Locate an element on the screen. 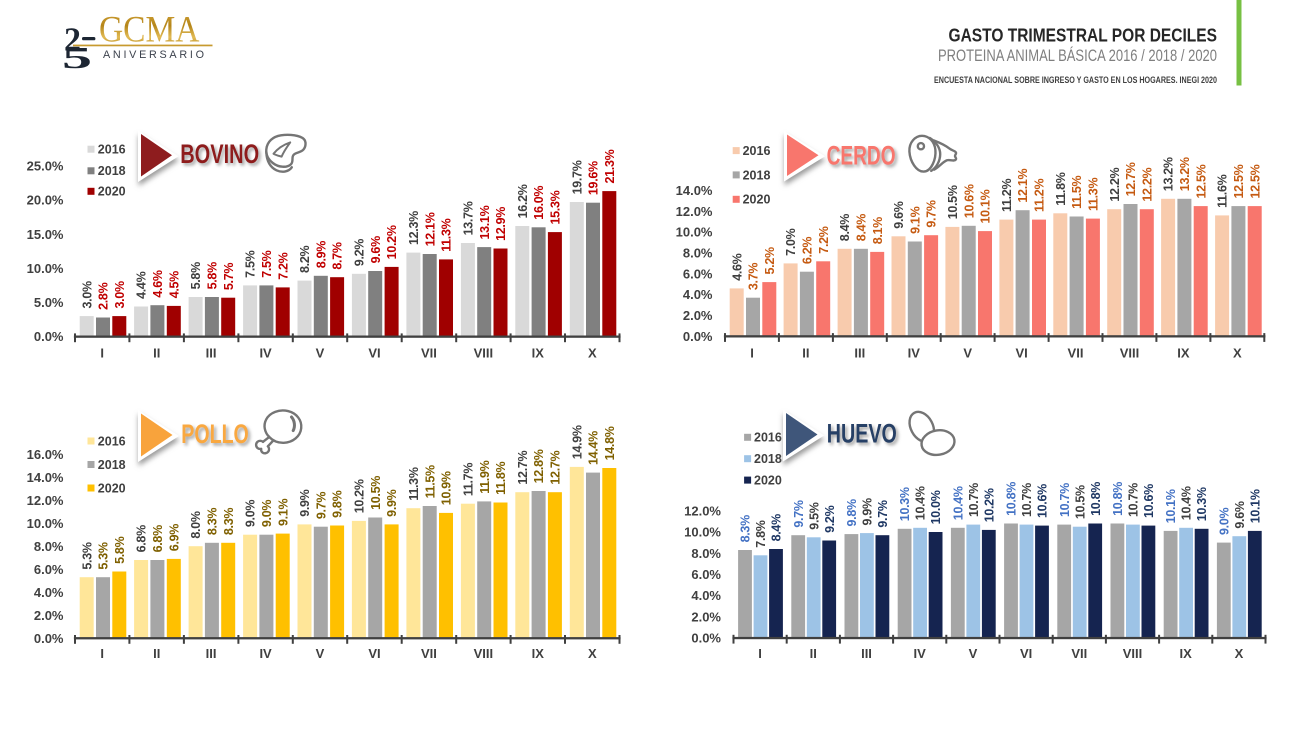  svg-text: 6.0% is located at coordinates (706, 574).